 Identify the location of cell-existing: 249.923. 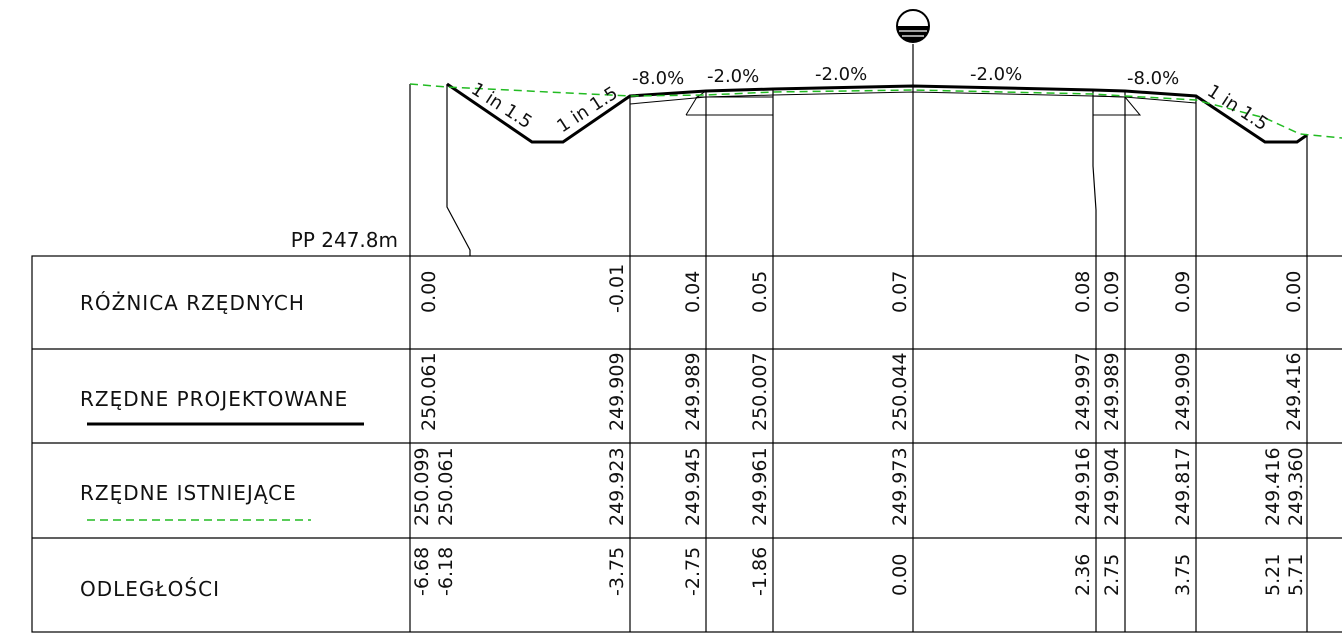
(617, 486).